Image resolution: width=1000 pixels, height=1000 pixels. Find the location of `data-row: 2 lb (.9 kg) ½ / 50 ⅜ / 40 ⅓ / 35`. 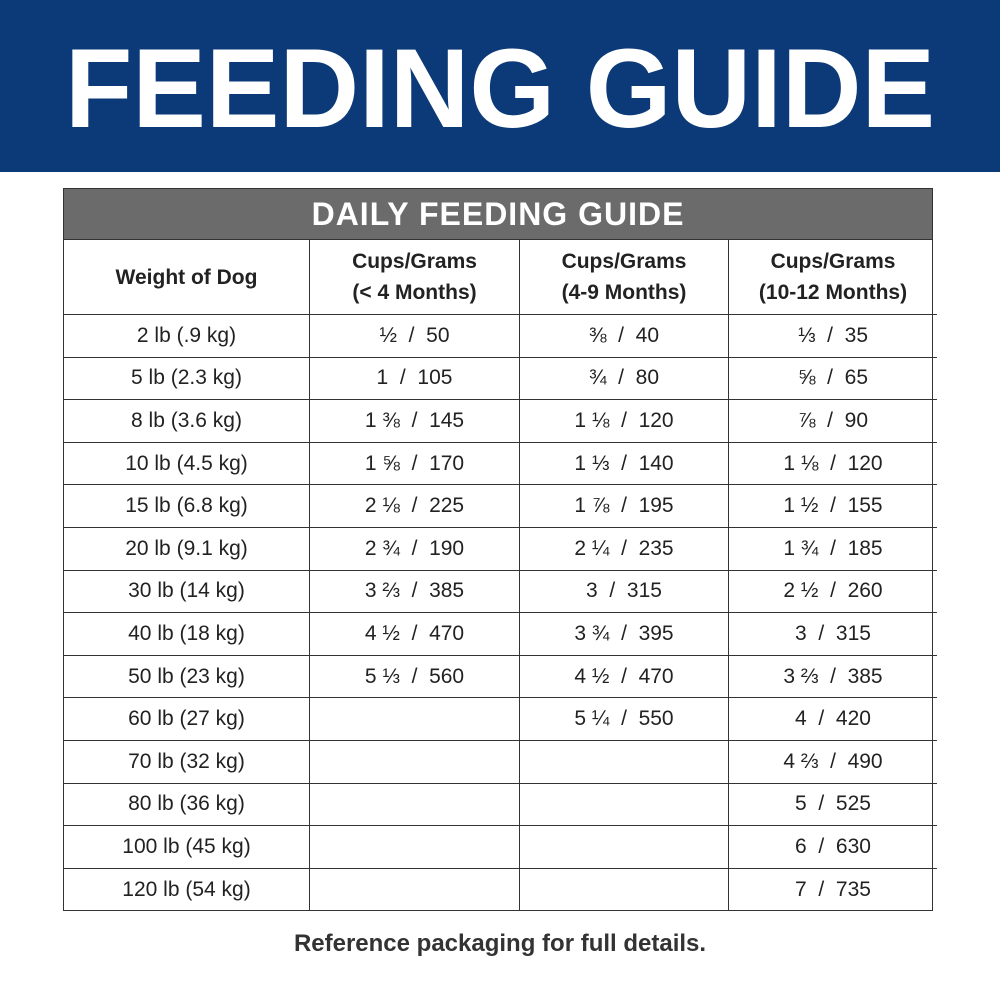

data-row: 2 lb (.9 kg) ½ / 50 ⅜ / 40 ⅓ / 35 is located at coordinates (500, 336).